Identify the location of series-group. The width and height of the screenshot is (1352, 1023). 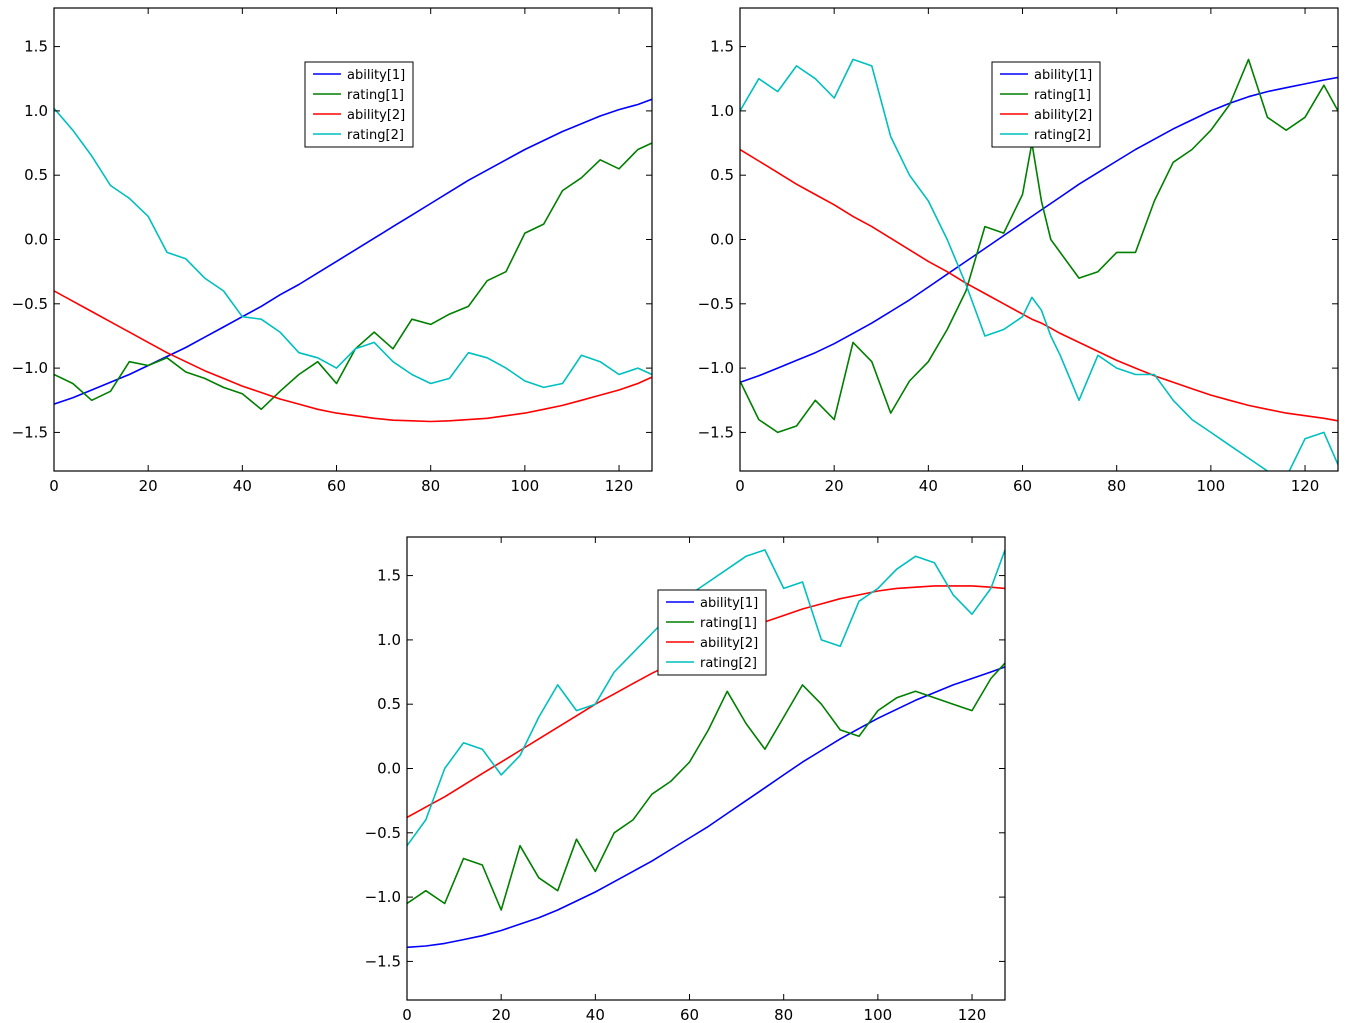
(353, 260).